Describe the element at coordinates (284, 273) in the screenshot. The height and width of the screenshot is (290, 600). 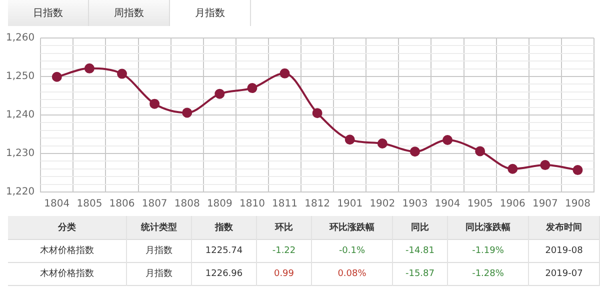
I see `text: 0.99` at that location.